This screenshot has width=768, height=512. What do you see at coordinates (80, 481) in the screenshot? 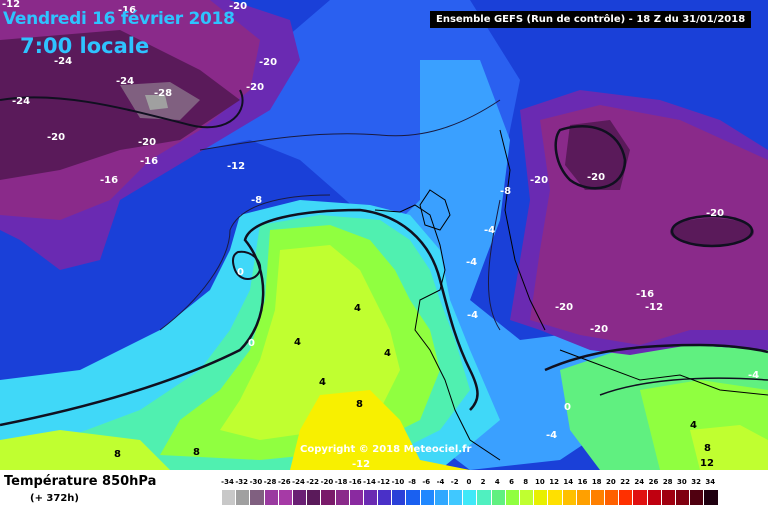
I see `parameter-title: Température 850hPa` at bounding box center [80, 481].